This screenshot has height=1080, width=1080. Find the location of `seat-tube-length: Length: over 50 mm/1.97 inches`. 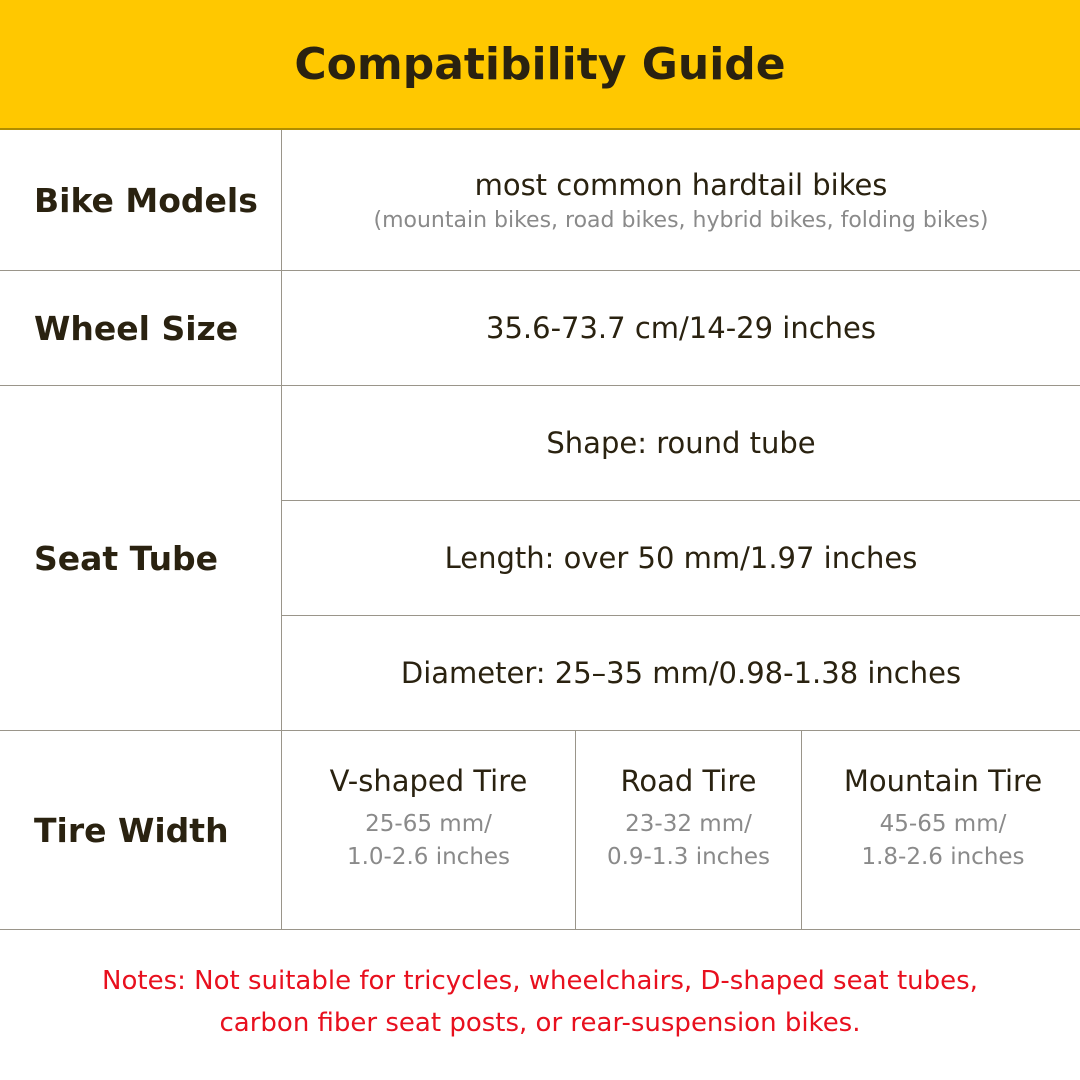

seat-tube-length: Length: over 50 mm/1.97 inches is located at coordinates (681, 558).